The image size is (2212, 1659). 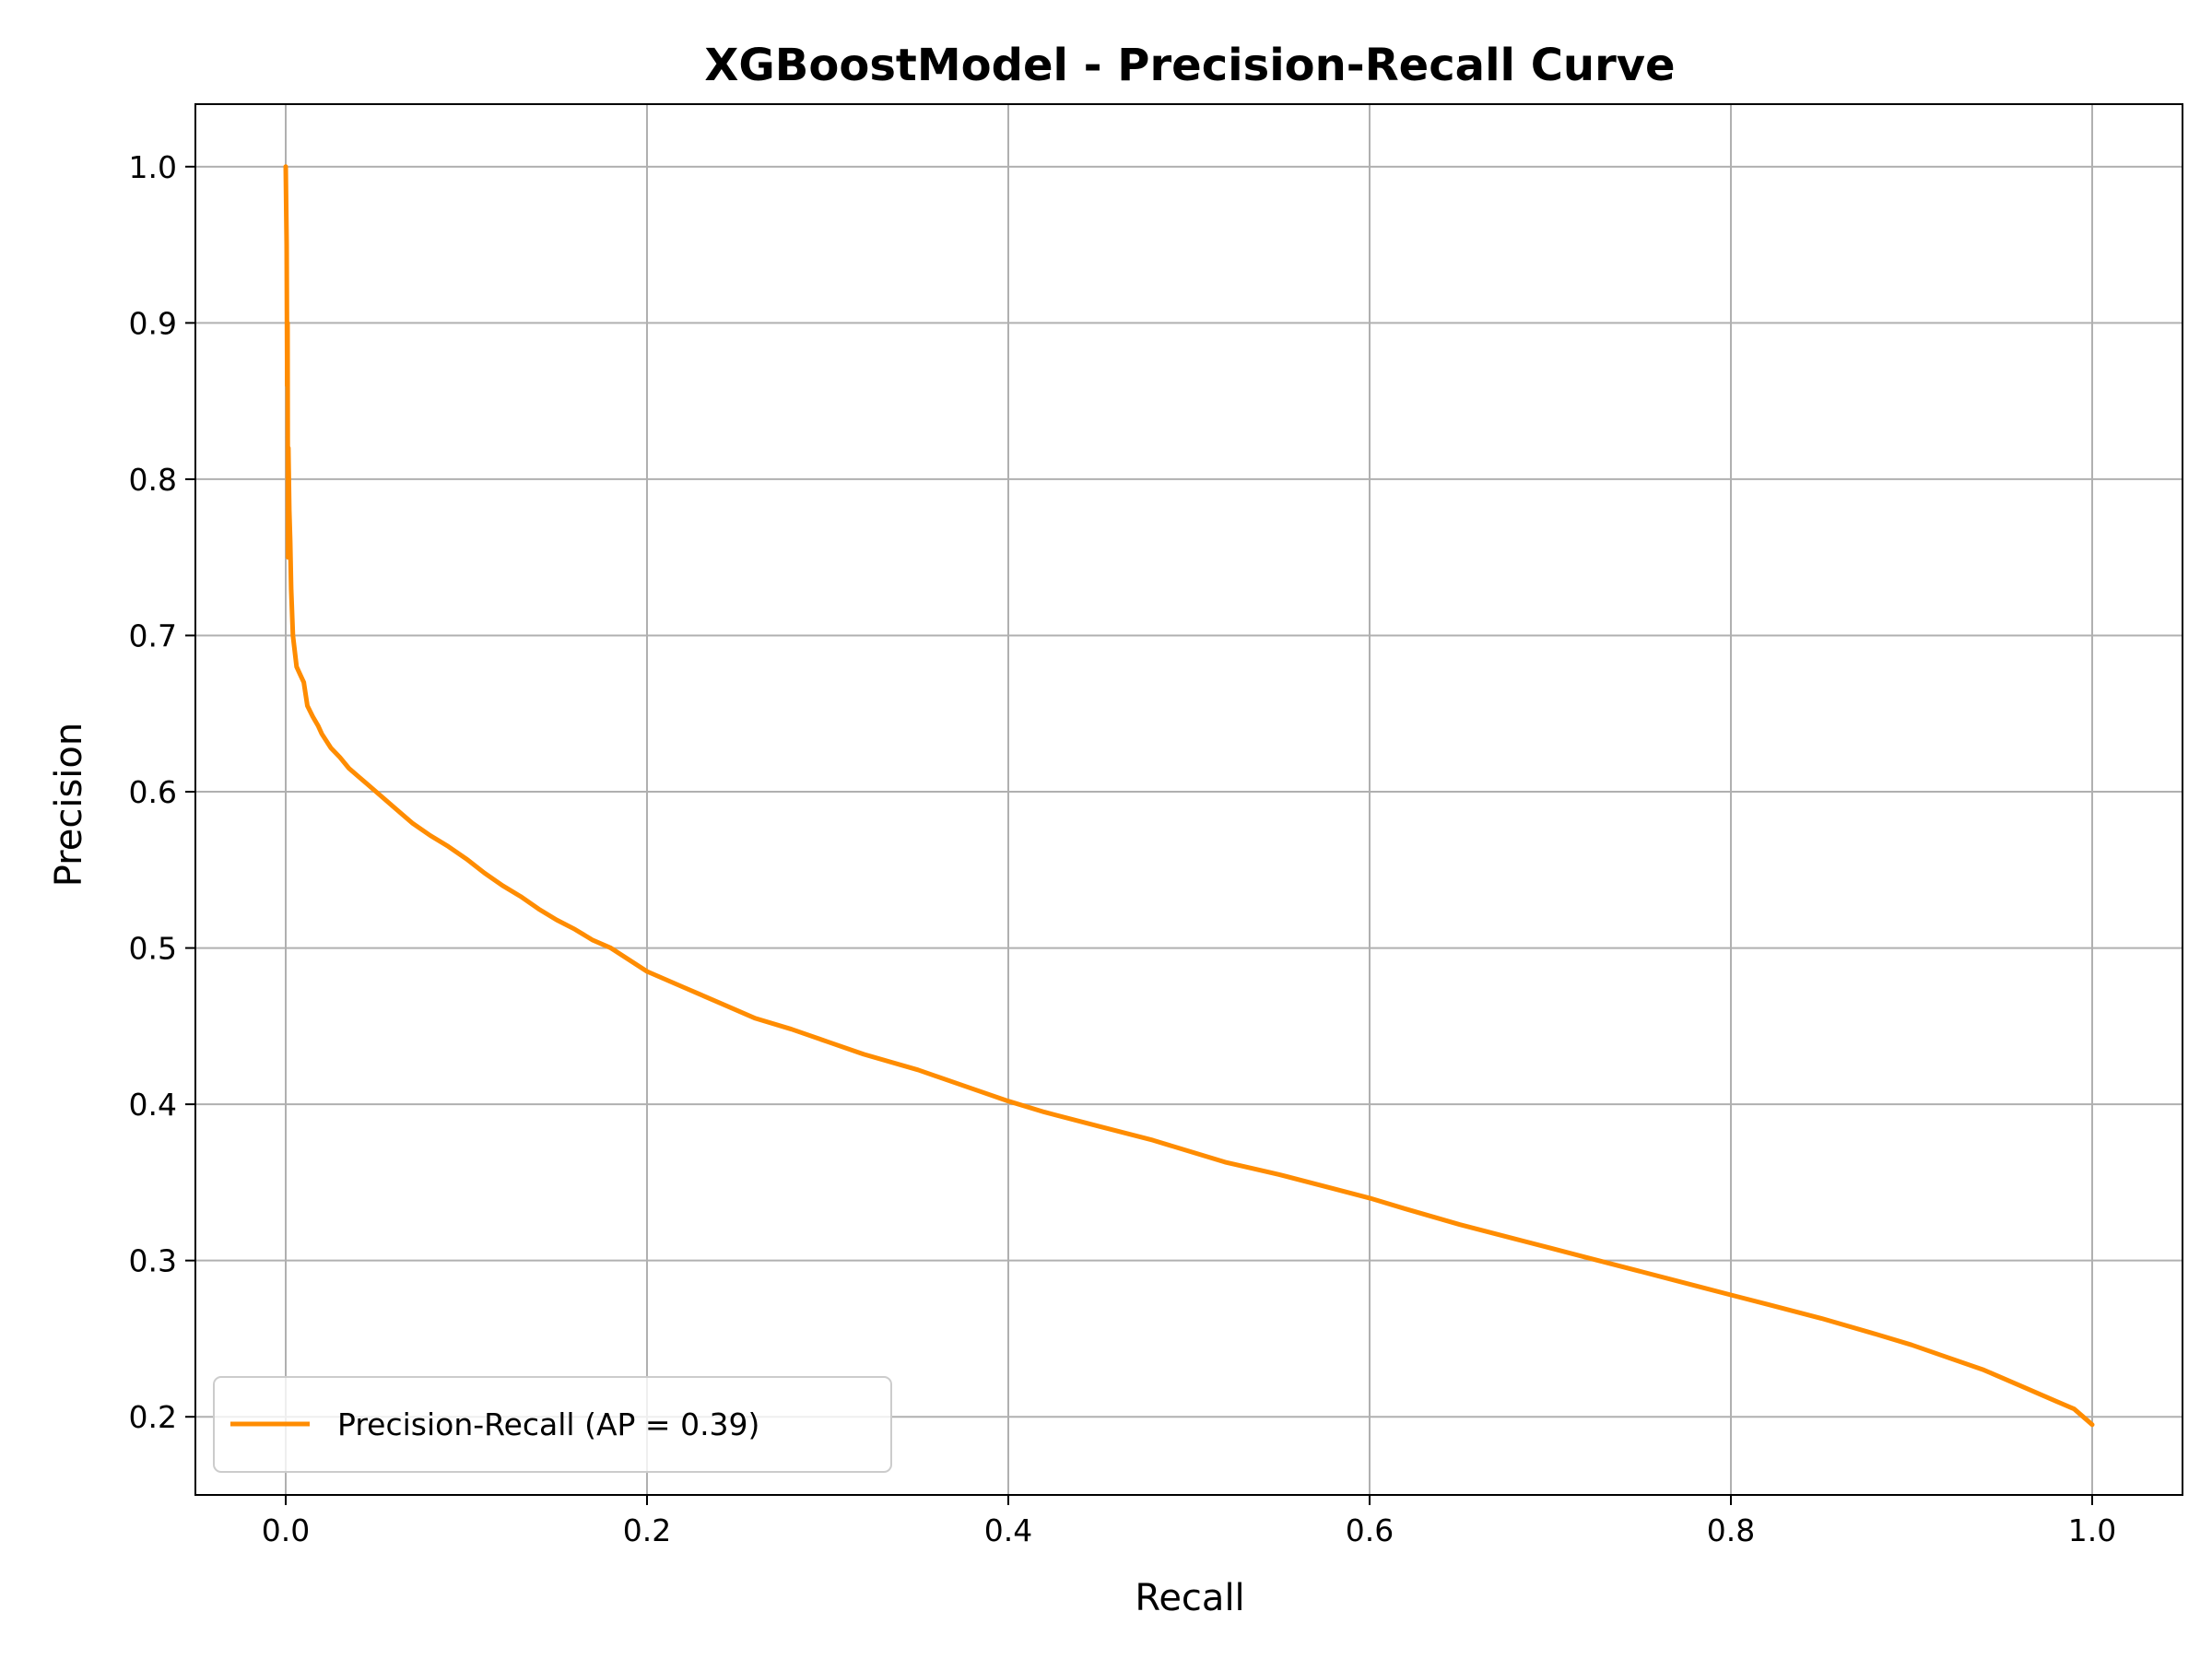 What do you see at coordinates (647, 1530) in the screenshot?
I see `x-tick-label: 0.2` at bounding box center [647, 1530].